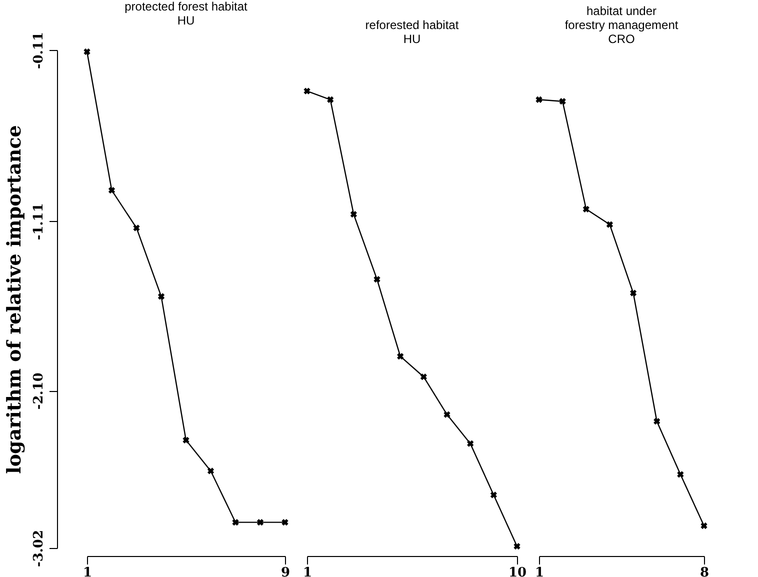  What do you see at coordinates (186, 14) in the screenshot?
I see `chart-title: protected forest habitat HU` at bounding box center [186, 14].